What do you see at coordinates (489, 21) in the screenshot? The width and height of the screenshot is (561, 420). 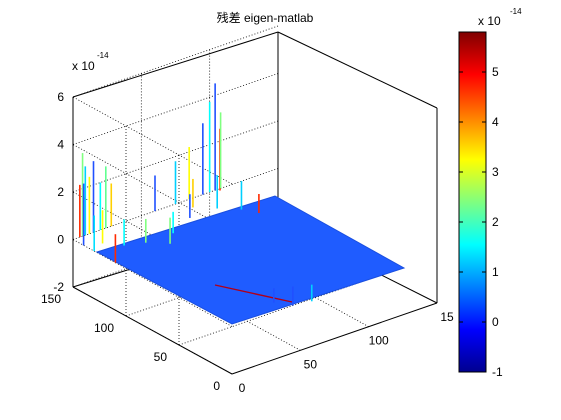 I see `colorbar-scale-label: x 10` at bounding box center [489, 21].